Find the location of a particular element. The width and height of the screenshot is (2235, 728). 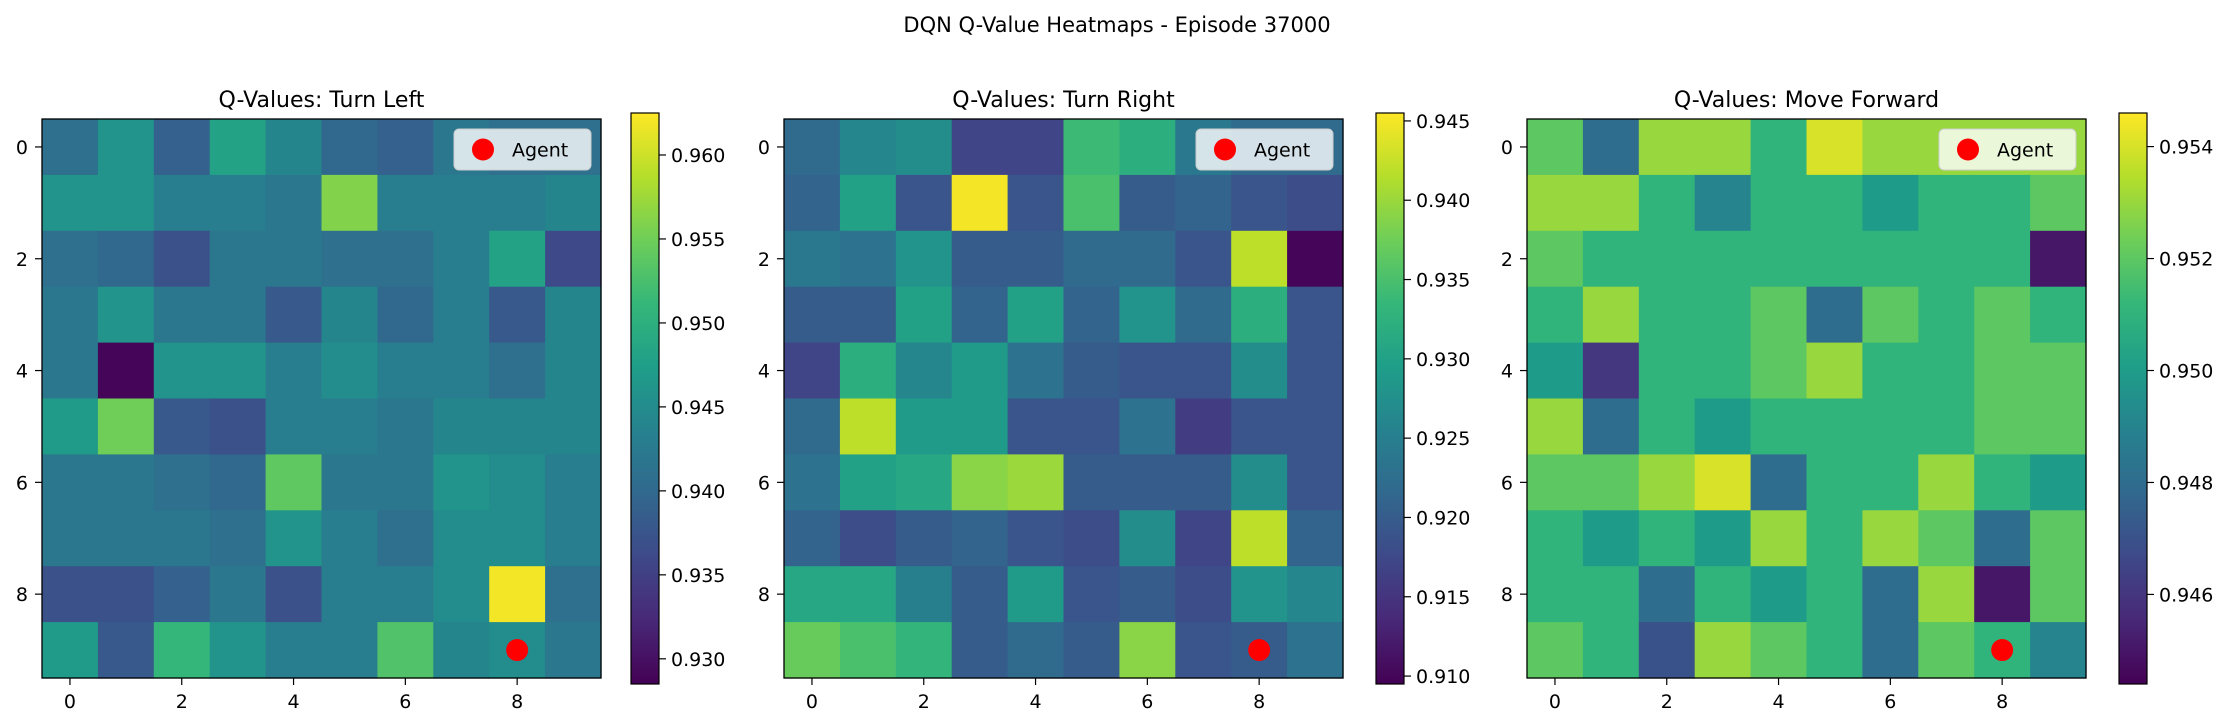

colorbar-fill is located at coordinates (2133, 398).